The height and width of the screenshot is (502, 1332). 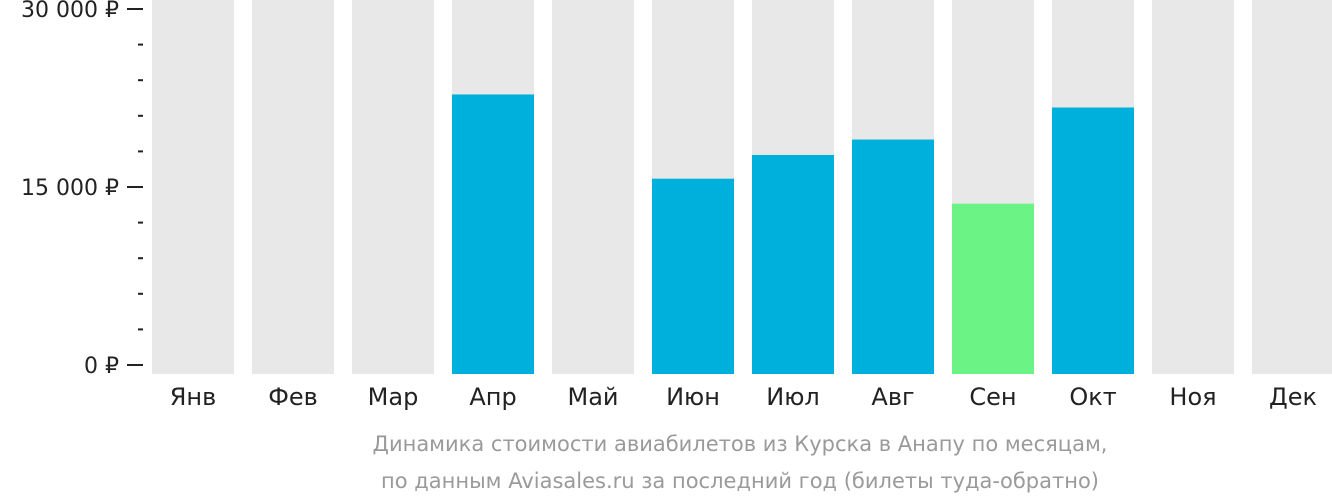 What do you see at coordinates (393, 397) in the screenshot?
I see `month-label-3: Мар` at bounding box center [393, 397].